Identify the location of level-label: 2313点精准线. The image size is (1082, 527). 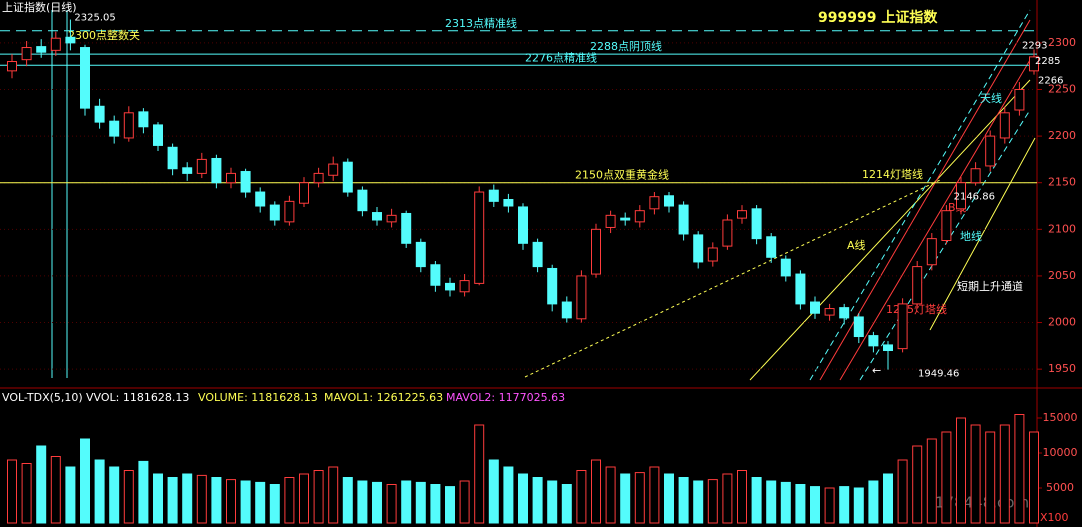
(481, 23).